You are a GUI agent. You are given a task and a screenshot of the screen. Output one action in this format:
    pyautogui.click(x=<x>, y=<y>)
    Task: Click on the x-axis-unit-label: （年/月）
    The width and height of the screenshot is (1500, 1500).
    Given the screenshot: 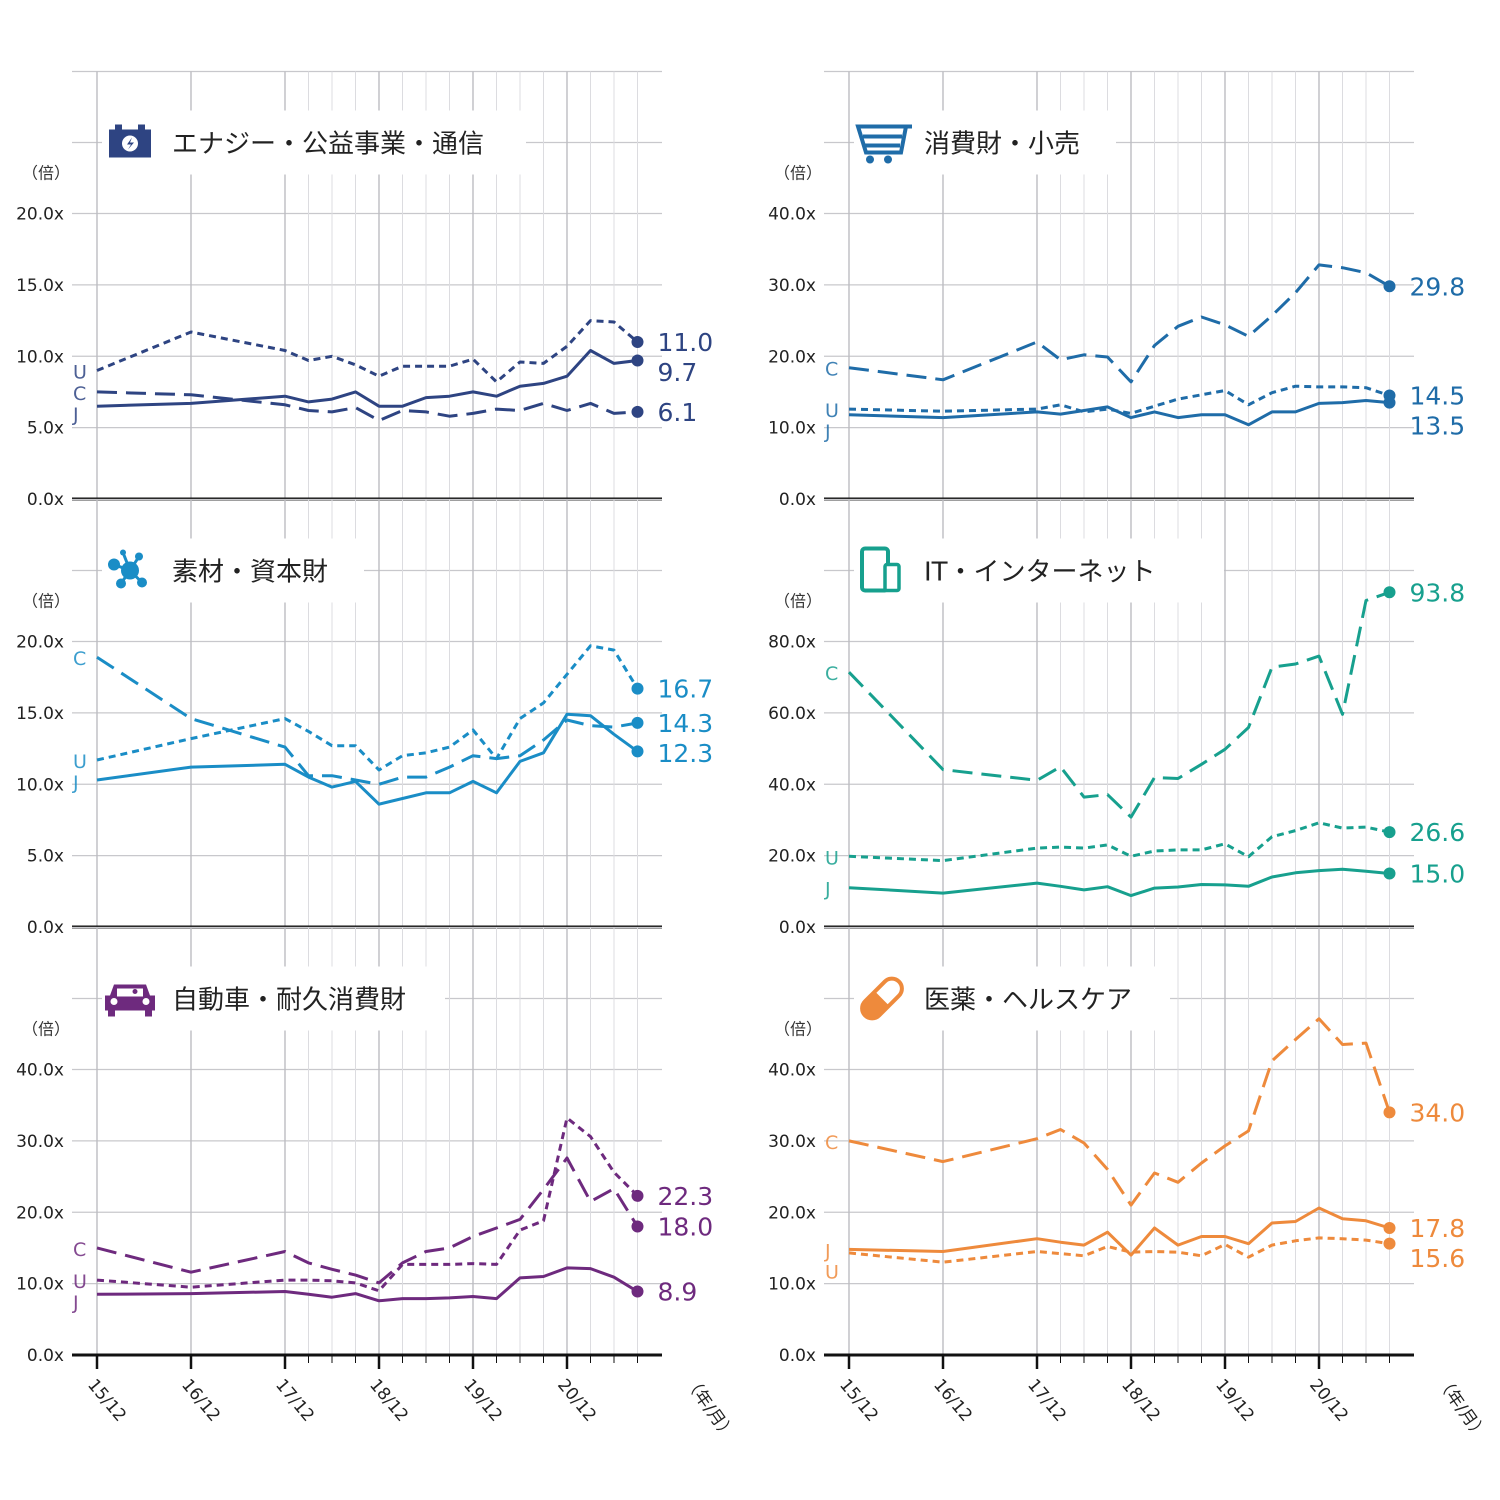 What is the action you would take?
    pyautogui.click(x=1461, y=1408)
    